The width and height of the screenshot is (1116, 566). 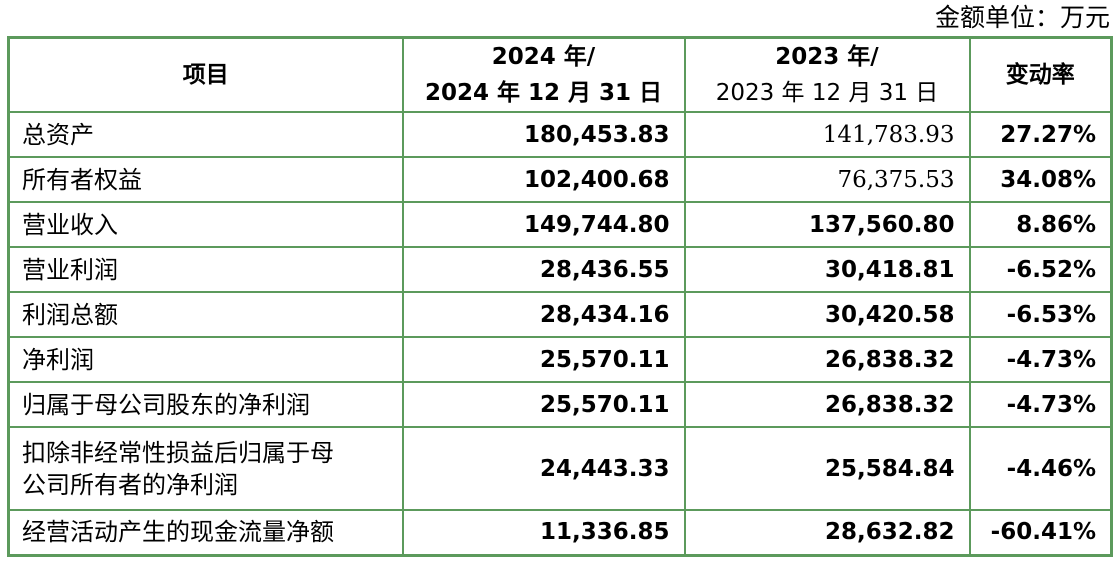 What do you see at coordinates (543, 468) in the screenshot?
I see `row-value-2024: 24,443.33` at bounding box center [543, 468].